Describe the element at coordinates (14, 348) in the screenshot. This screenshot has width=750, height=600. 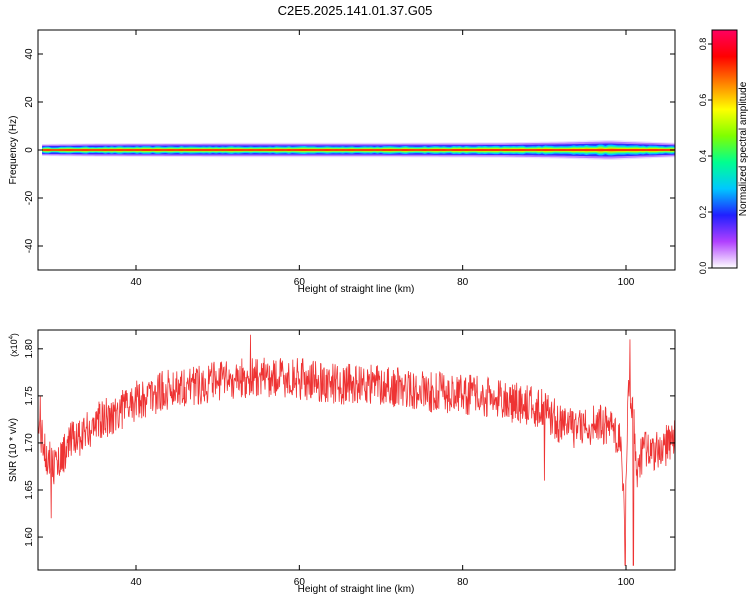
I see `snr-y-multiplier-base: (x10` at that location.